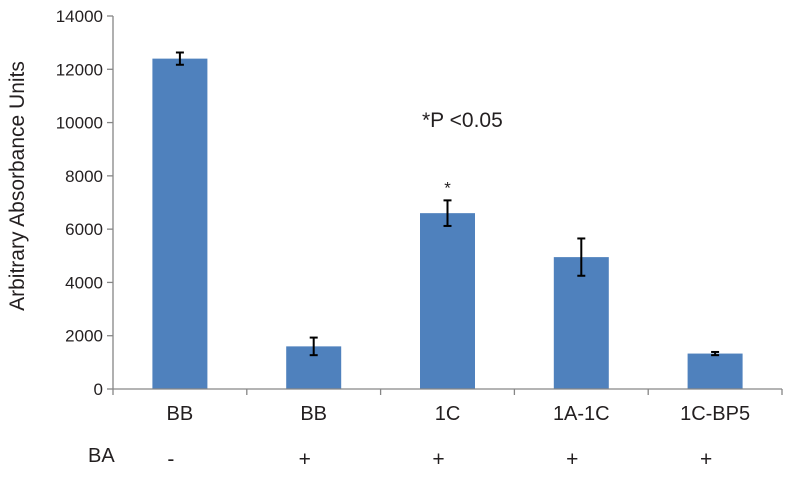 The height and width of the screenshot is (477, 792). What do you see at coordinates (447, 187) in the screenshot?
I see `significance-star: *` at bounding box center [447, 187].